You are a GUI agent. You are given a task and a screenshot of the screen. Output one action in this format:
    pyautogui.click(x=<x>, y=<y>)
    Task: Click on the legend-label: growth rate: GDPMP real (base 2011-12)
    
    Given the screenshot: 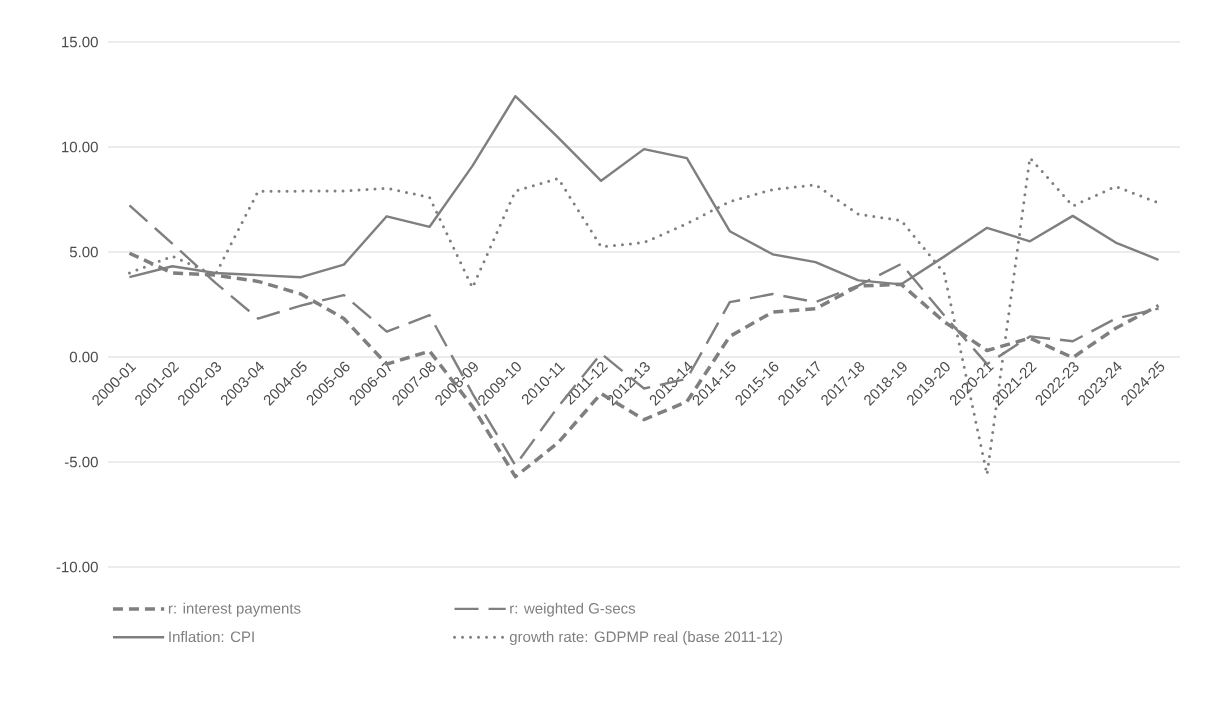 What is the action you would take?
    pyautogui.click(x=646, y=638)
    